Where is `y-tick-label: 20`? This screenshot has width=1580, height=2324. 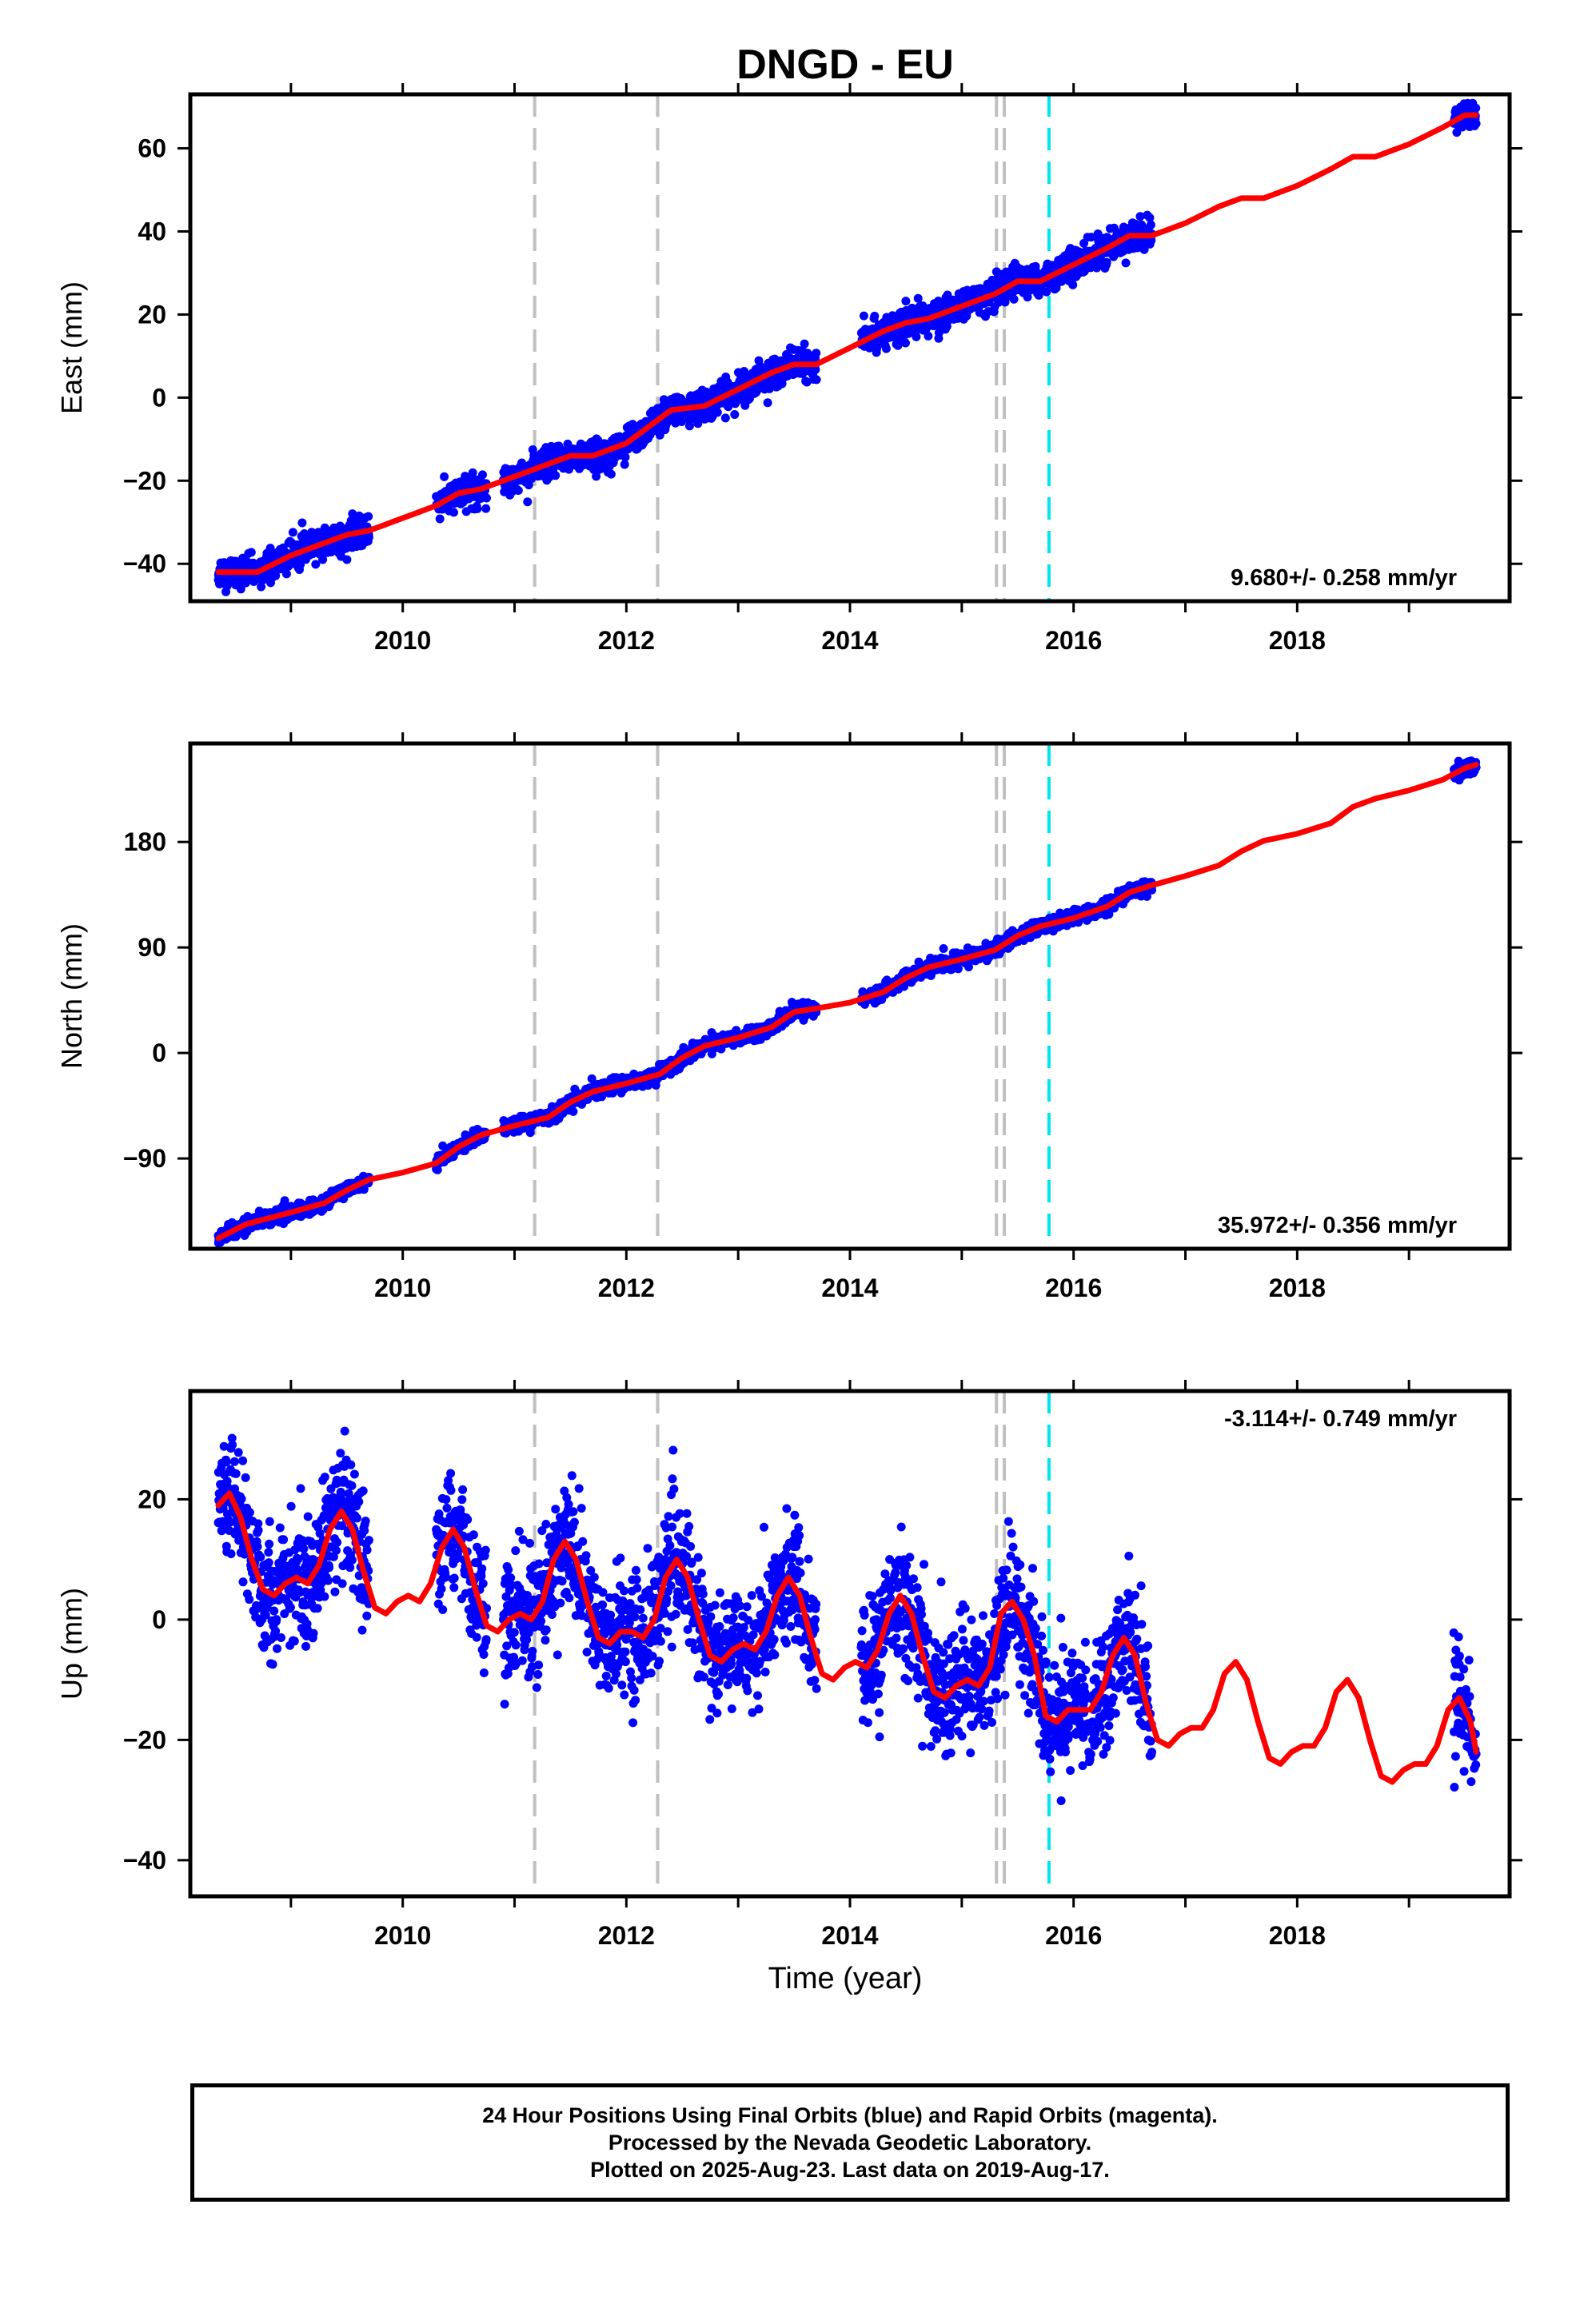
y-tick-label: 20 is located at coordinates (152, 314).